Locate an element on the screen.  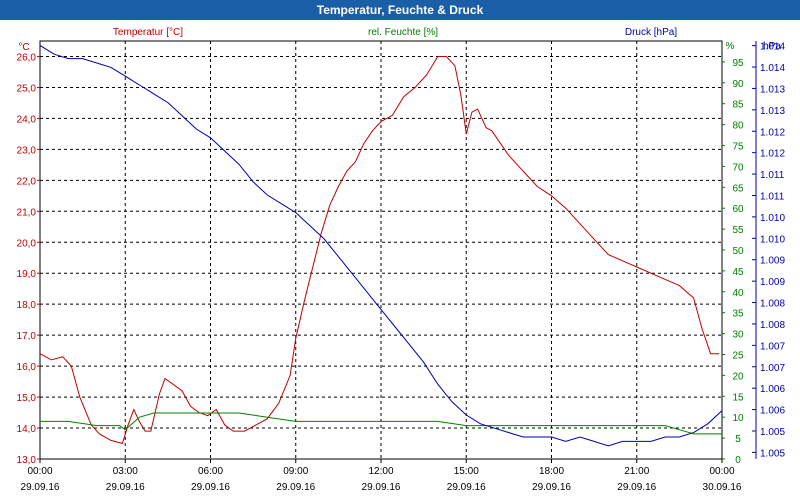
hum-tick-label: 0 is located at coordinates (738, 460).